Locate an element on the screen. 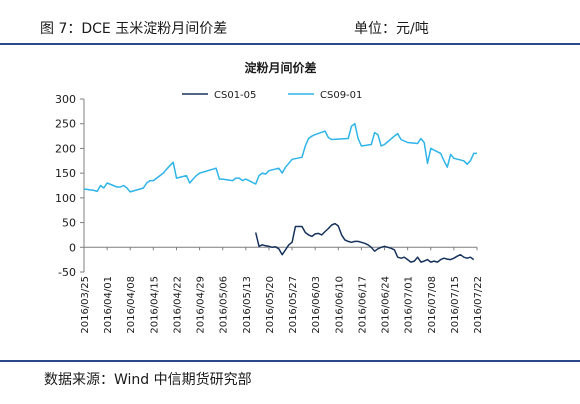 Image resolution: width=580 pixels, height=404 pixels. y-tick-label: 150 is located at coordinates (65, 173).